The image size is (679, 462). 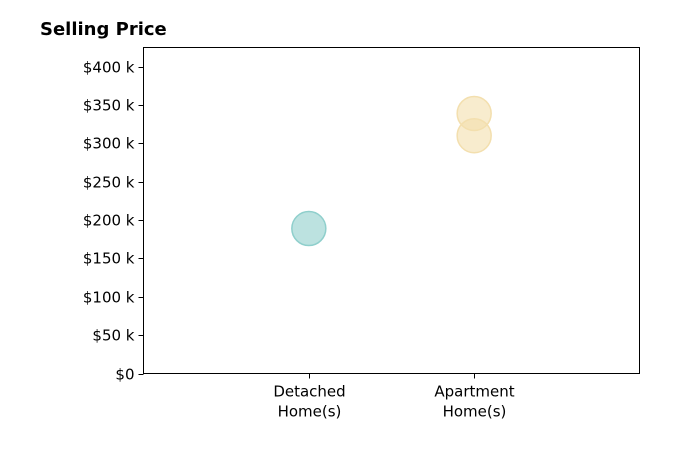 I want to click on y-tick-label: $400 k, so click(x=109, y=68).